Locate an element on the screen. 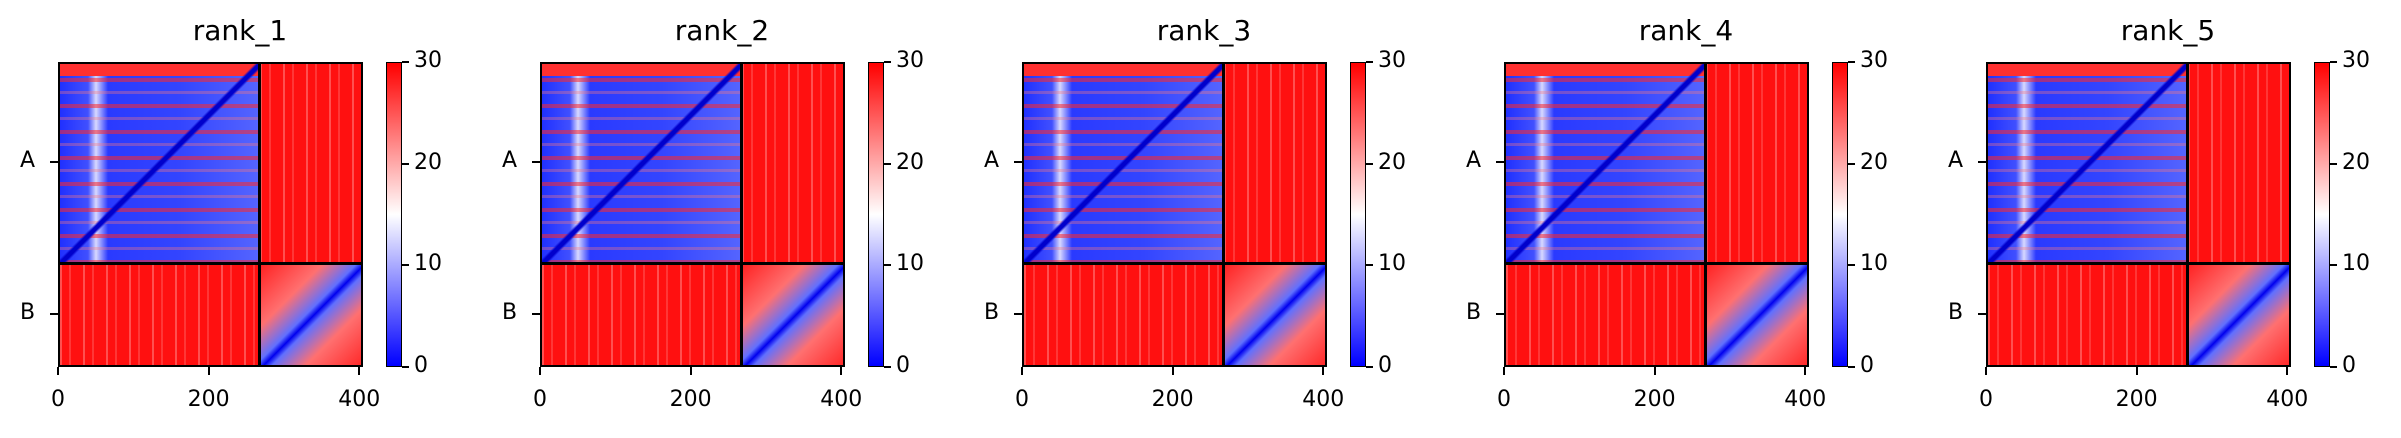  panel-title: rank_1 is located at coordinates (240, 30).